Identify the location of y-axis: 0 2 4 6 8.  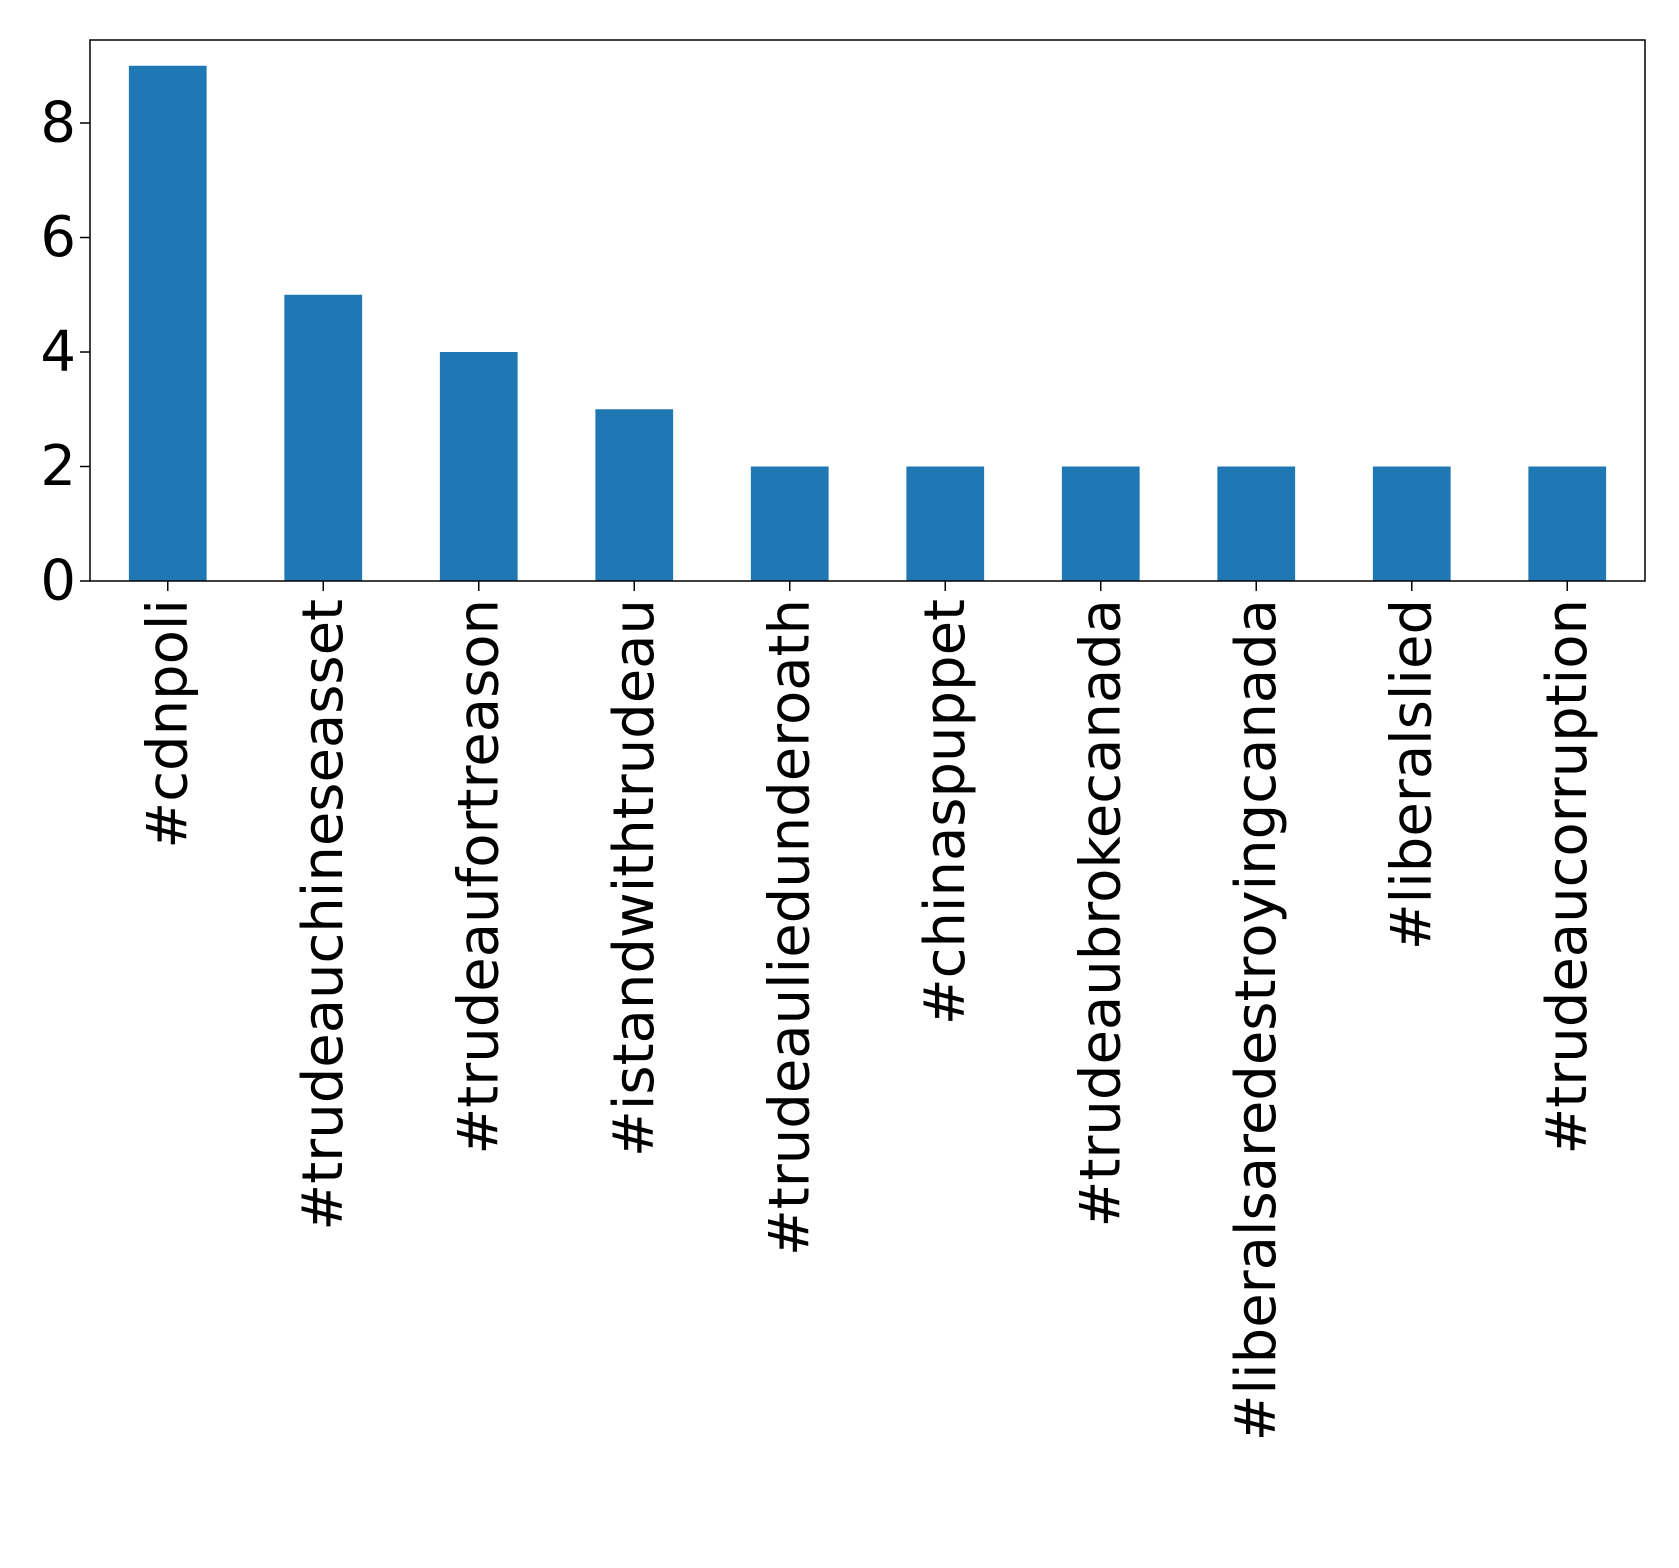
(65, 352).